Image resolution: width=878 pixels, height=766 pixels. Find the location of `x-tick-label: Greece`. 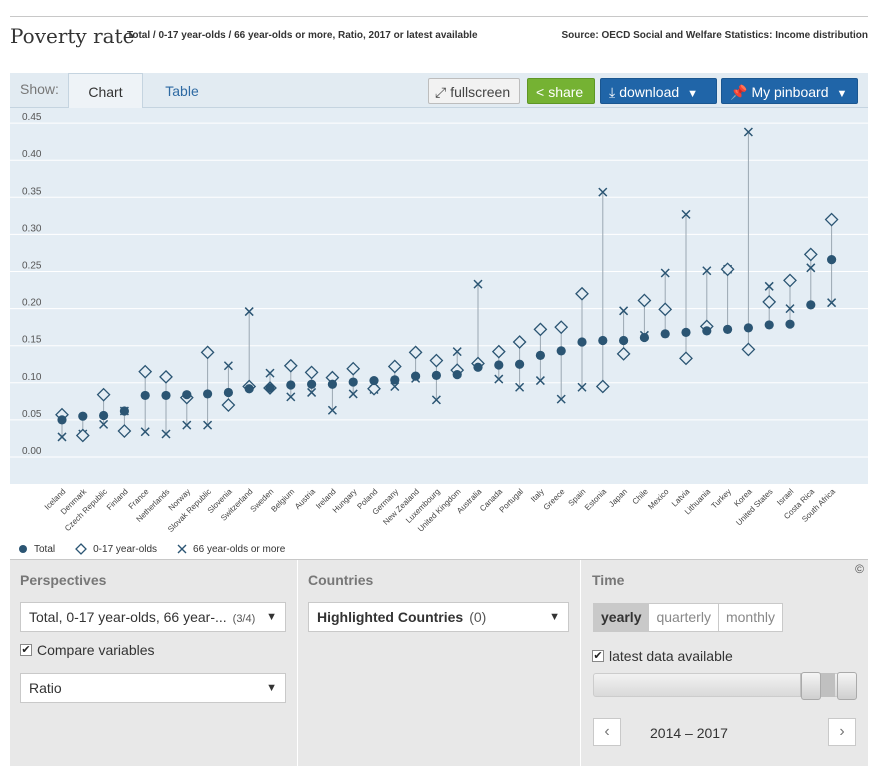

x-tick-label: Greece is located at coordinates (554, 499).